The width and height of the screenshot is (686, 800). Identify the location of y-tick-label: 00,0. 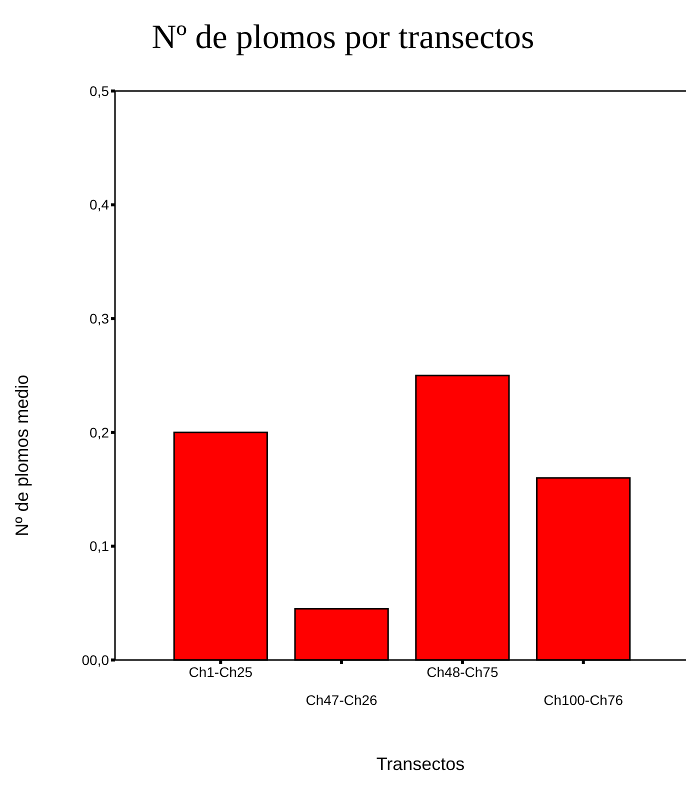
(96, 660).